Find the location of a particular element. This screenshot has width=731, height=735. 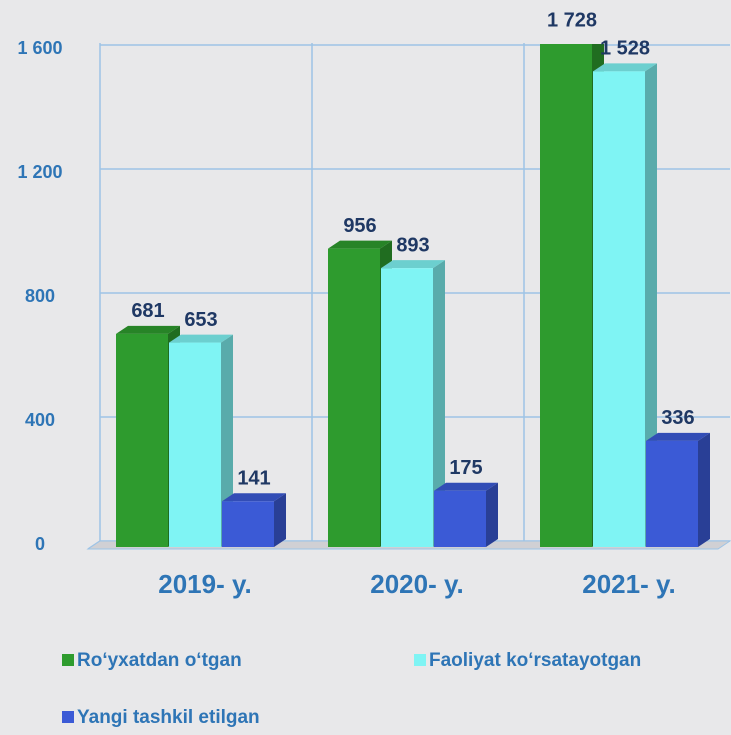

x-tick-label: 2019- y. is located at coordinates (204, 584).